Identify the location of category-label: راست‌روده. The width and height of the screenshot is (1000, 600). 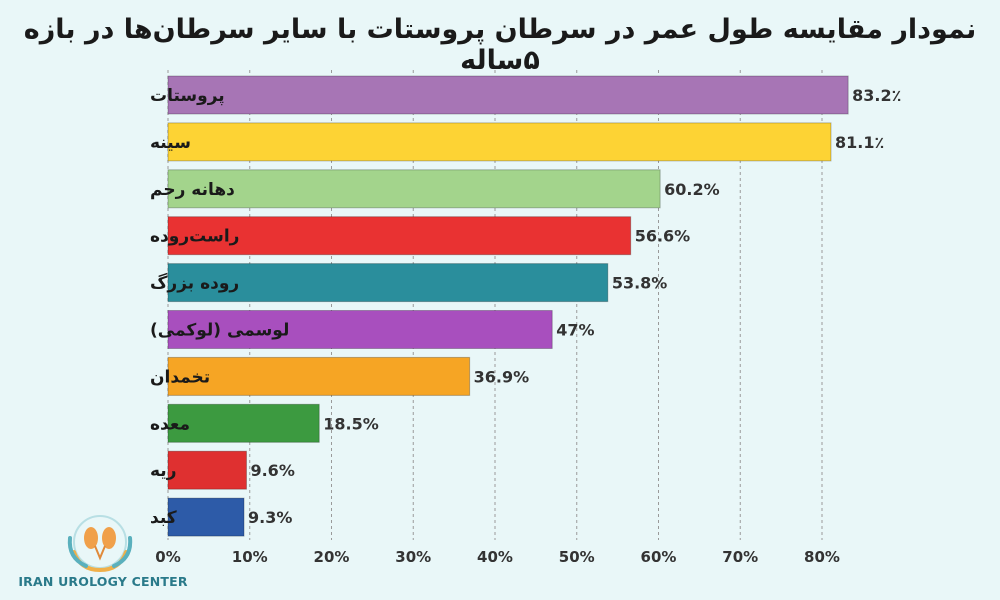
(194, 237).